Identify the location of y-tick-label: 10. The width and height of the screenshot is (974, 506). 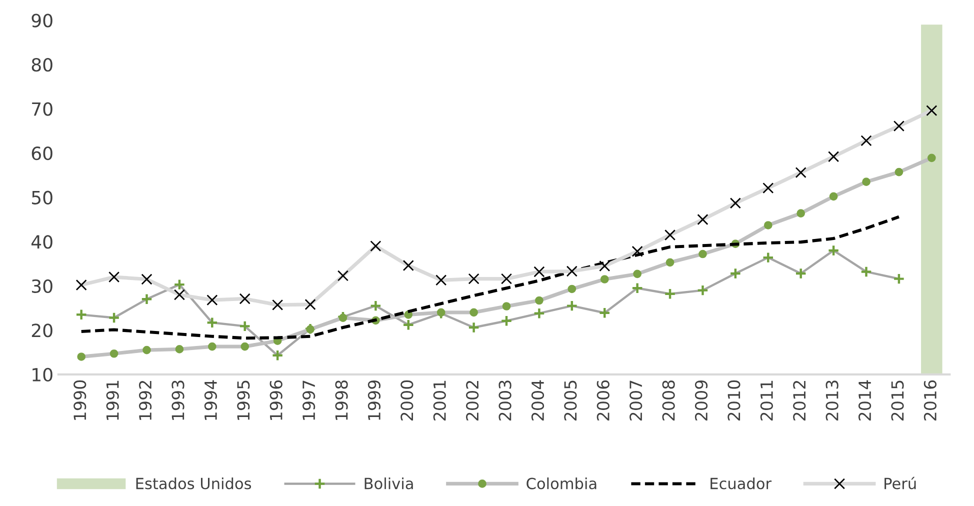
(42, 375).